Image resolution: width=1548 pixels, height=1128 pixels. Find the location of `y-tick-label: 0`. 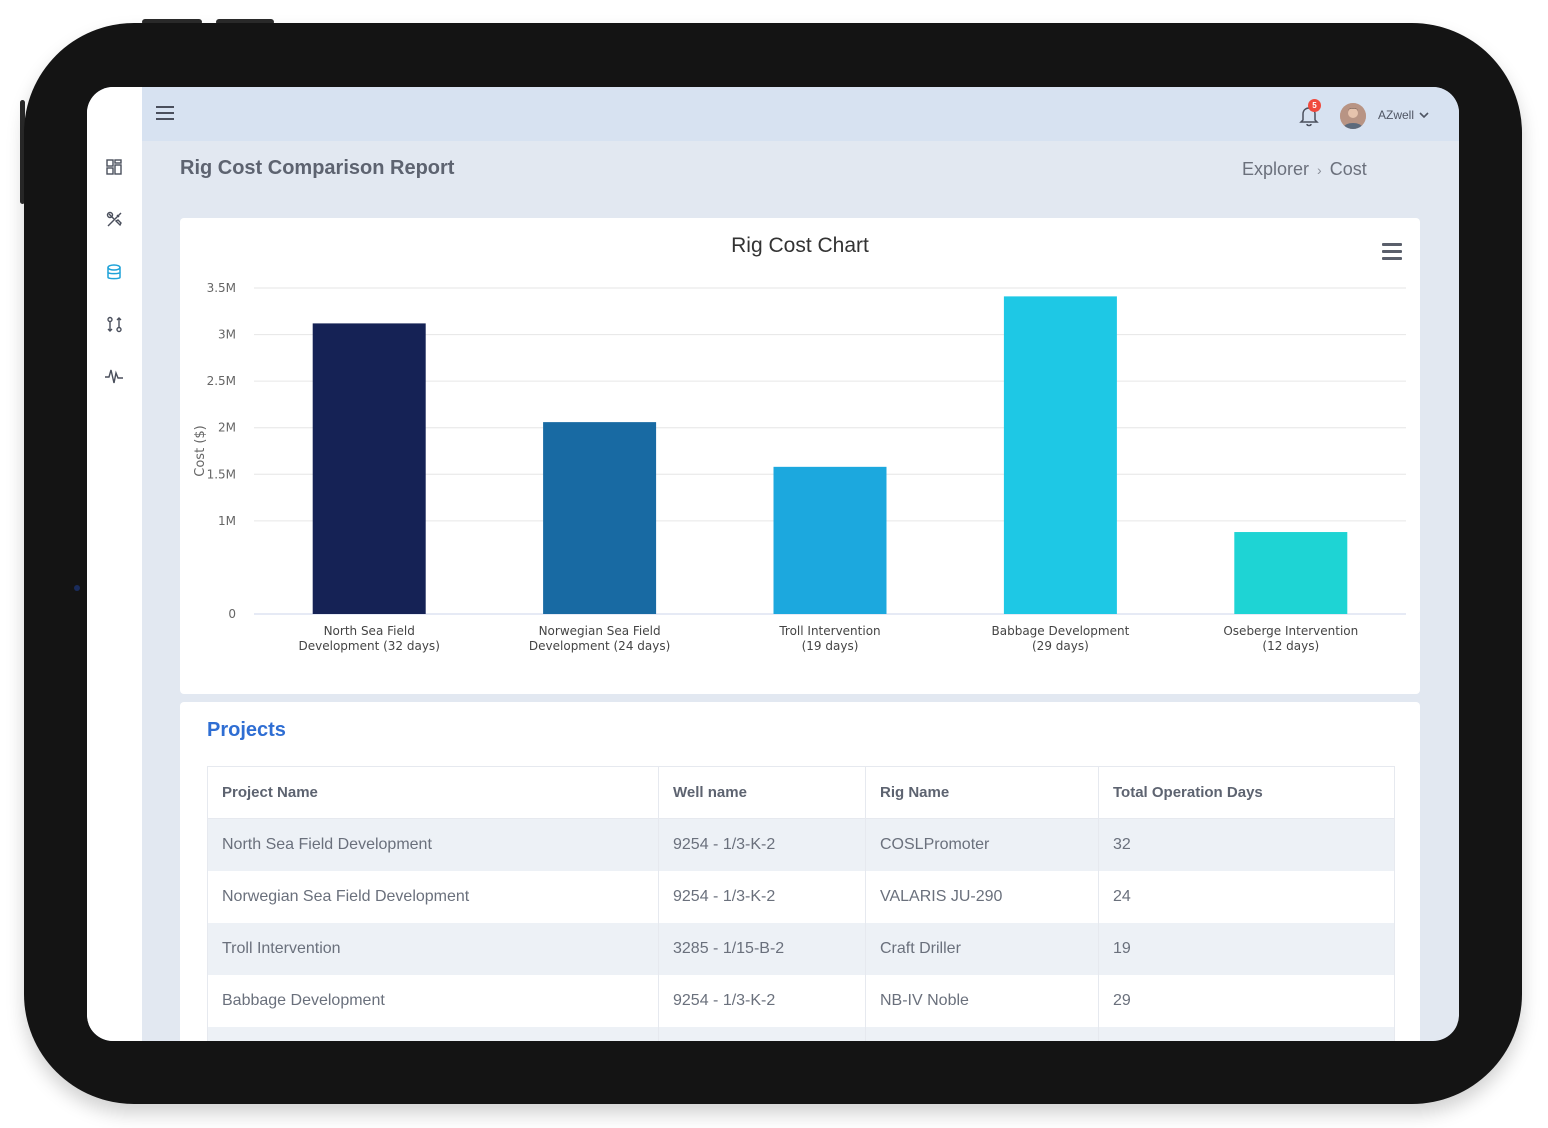

y-tick-label: 0 is located at coordinates (232, 614).